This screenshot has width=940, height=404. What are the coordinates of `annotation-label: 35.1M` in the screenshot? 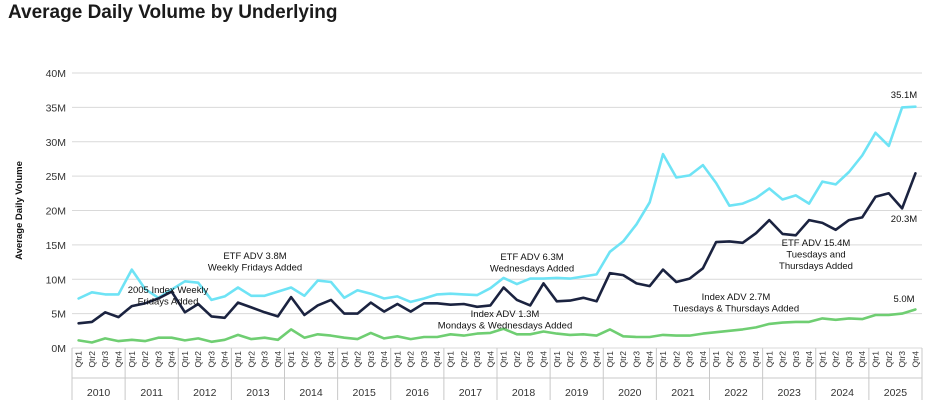 It's located at (904, 95).